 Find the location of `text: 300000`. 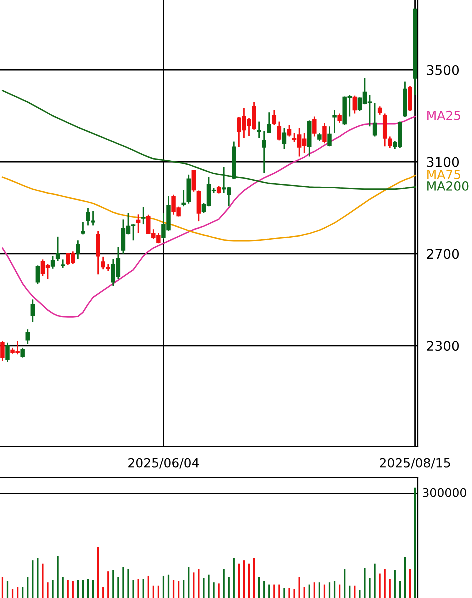

text: 300000 is located at coordinates (444, 493).